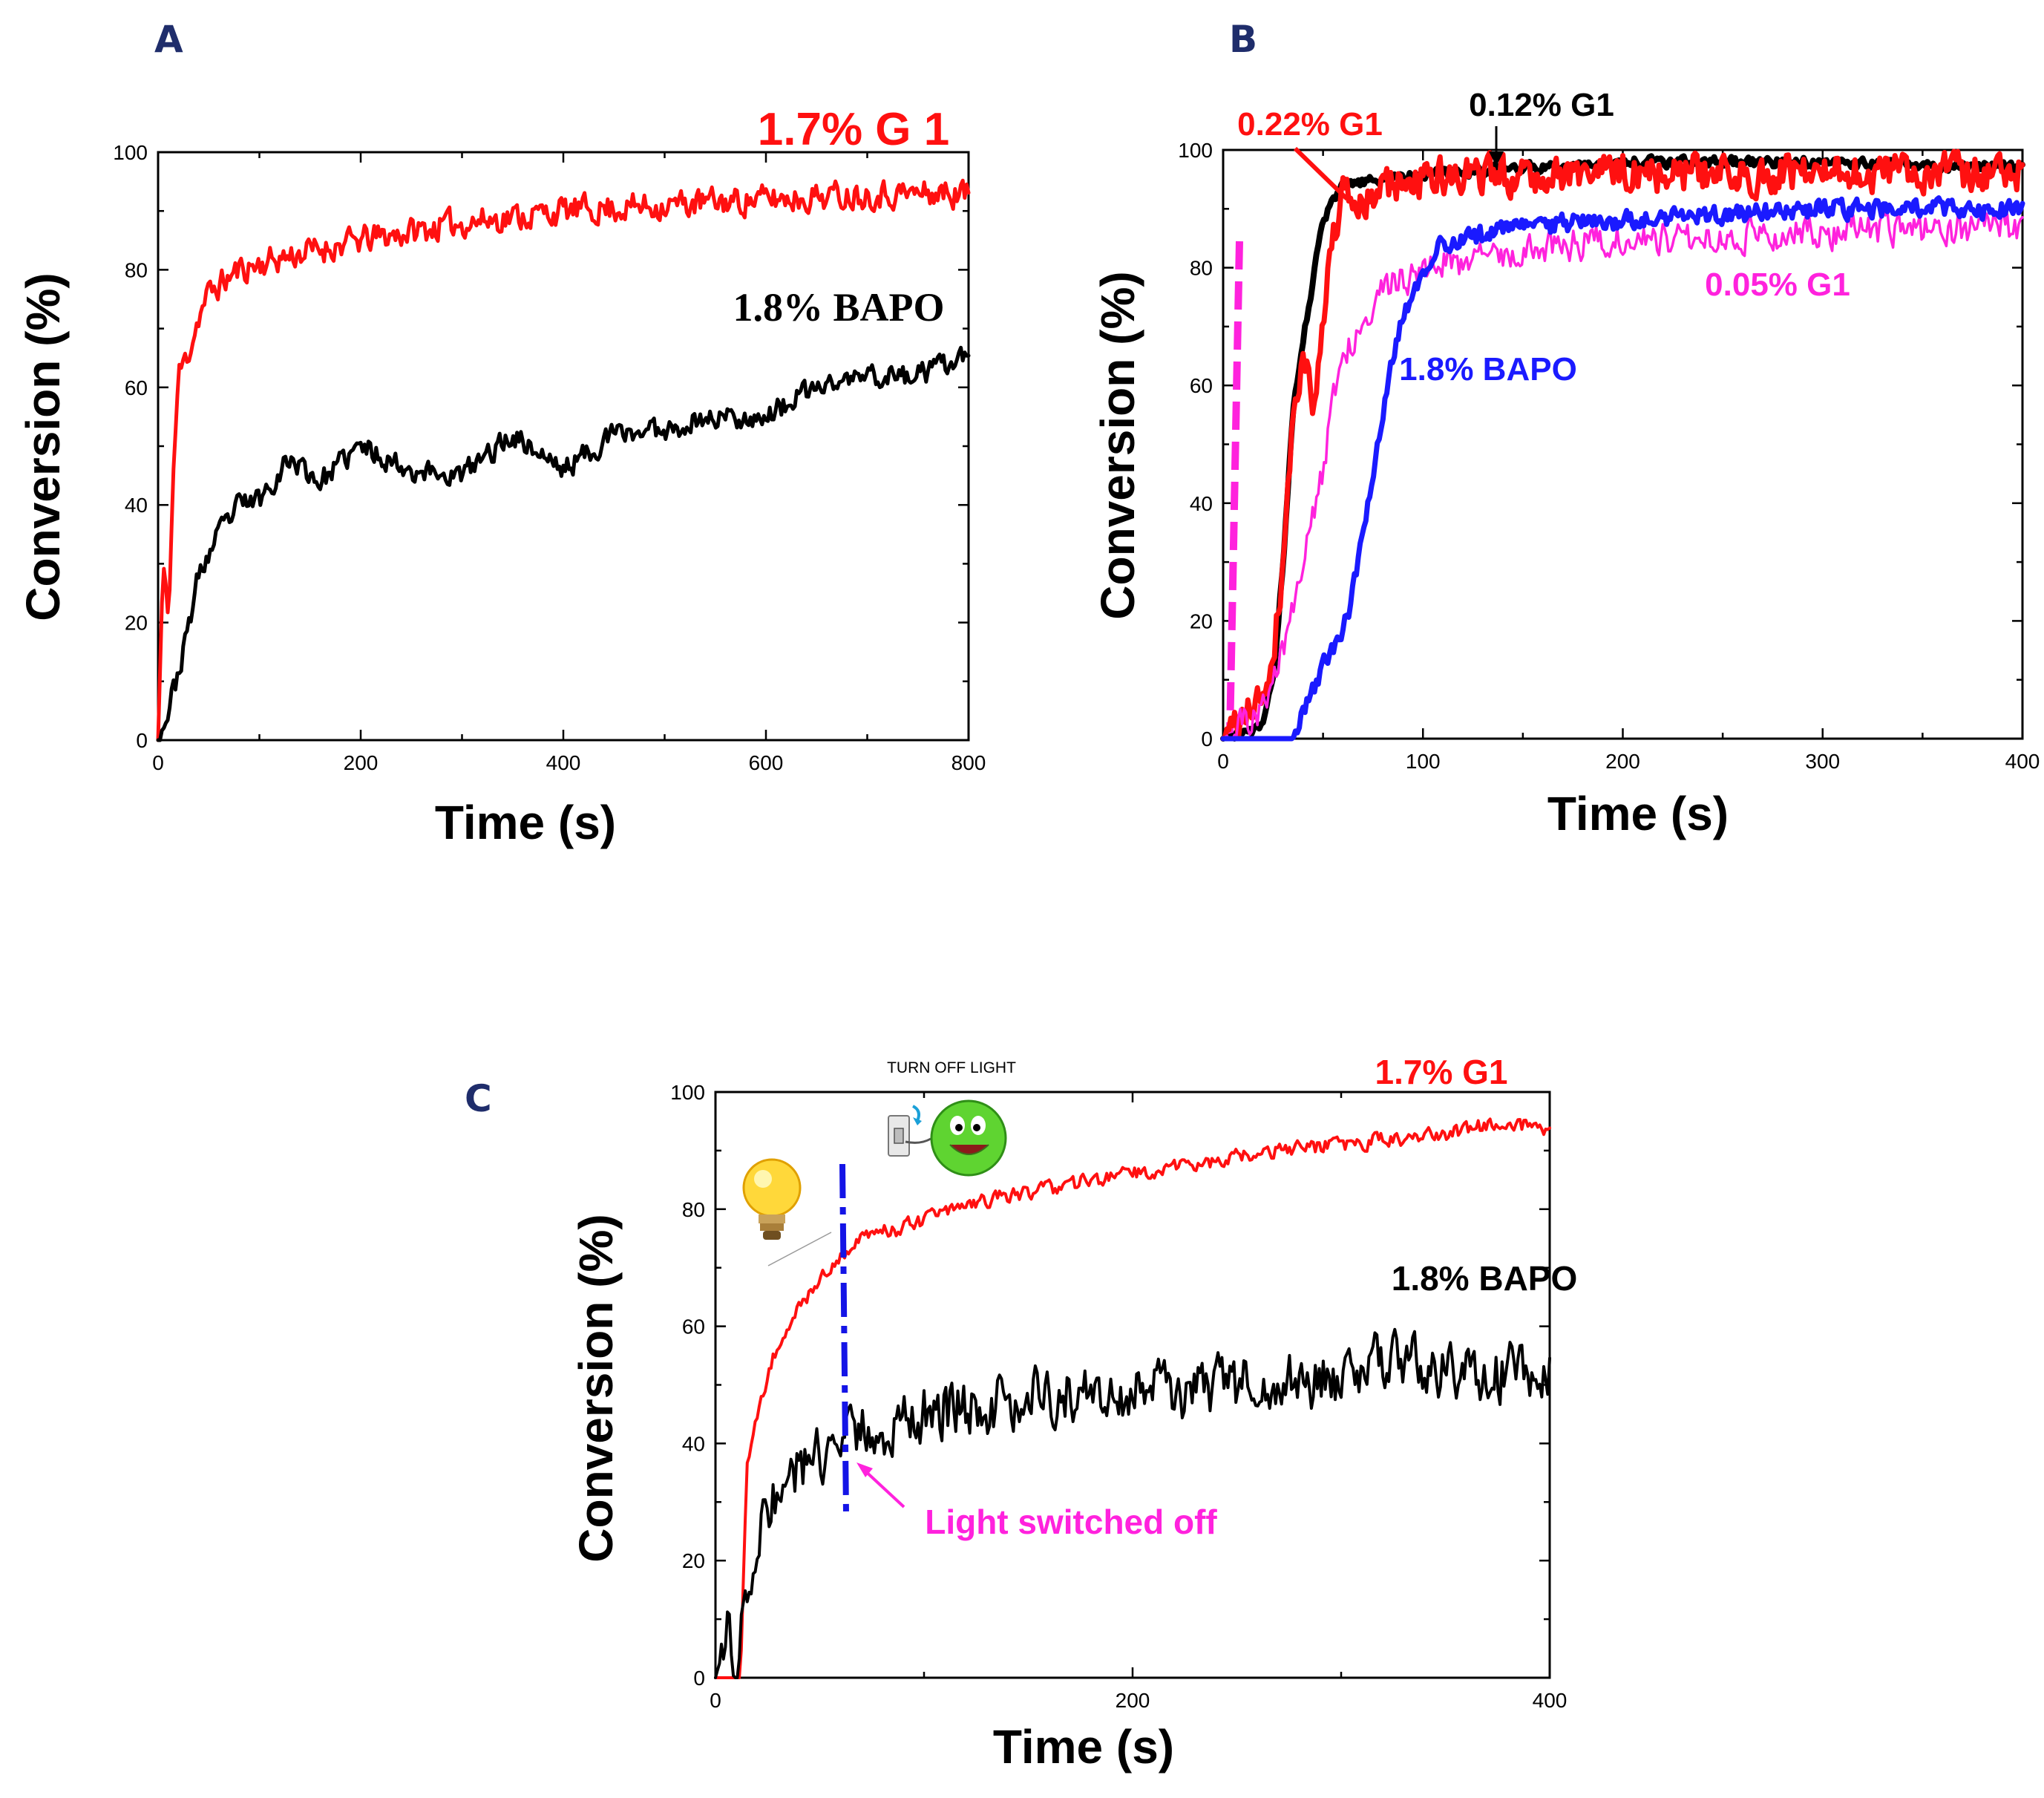  I want to click on panel-c-y-axis-title: Conversion (%), so click(596, 1388).